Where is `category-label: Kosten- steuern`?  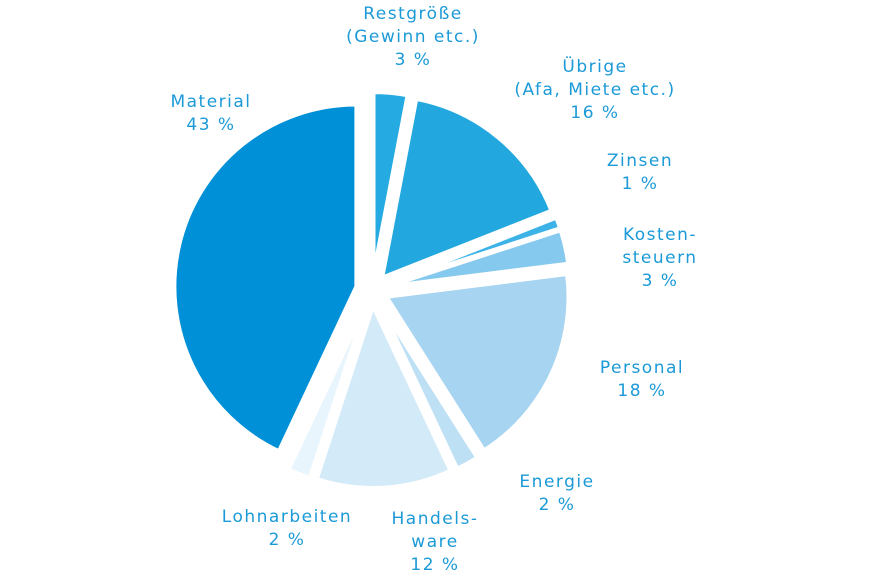 category-label: Kosten- steuern is located at coordinates (660, 246).